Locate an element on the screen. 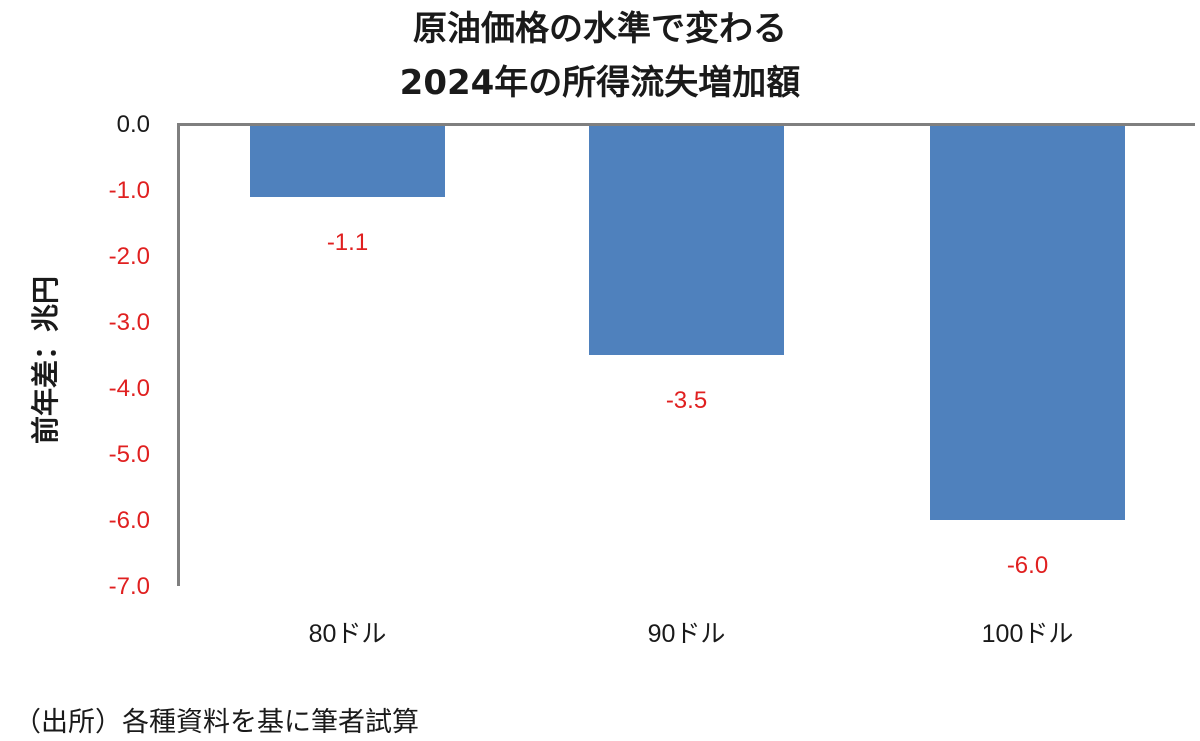 This screenshot has height=741, width=1200. y-axis-line is located at coordinates (178, 354).